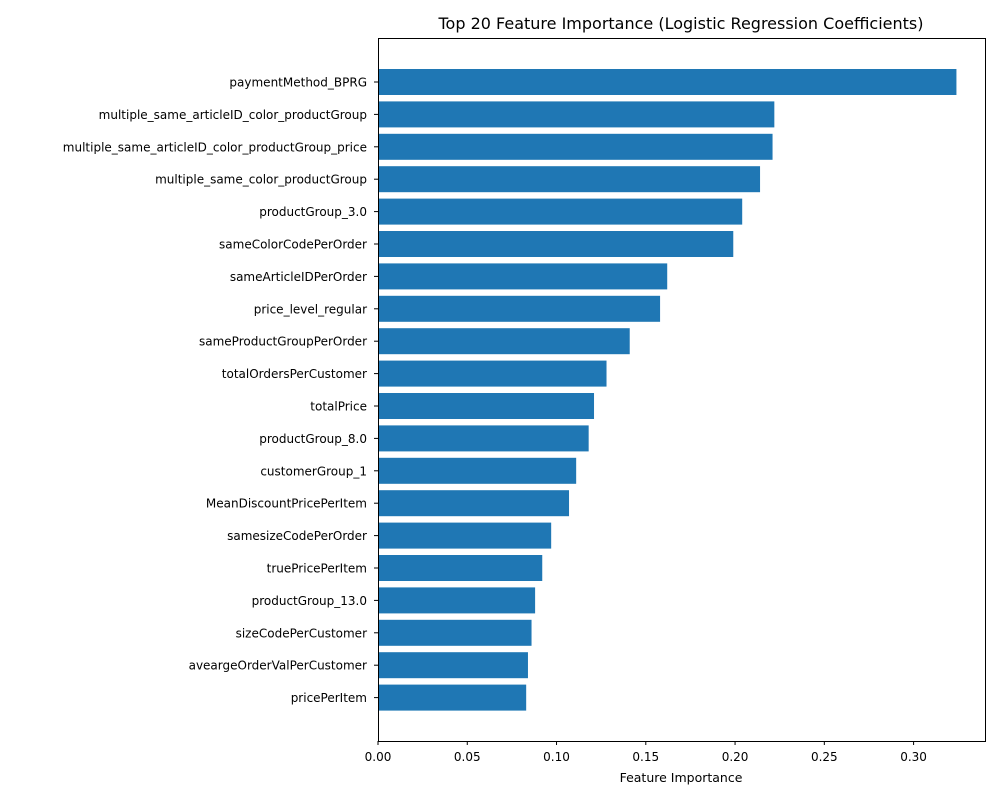 This screenshot has width=1000, height=800. What do you see at coordinates (465, 535) in the screenshot?
I see `bar-samesizecodeperorder` at bounding box center [465, 535].